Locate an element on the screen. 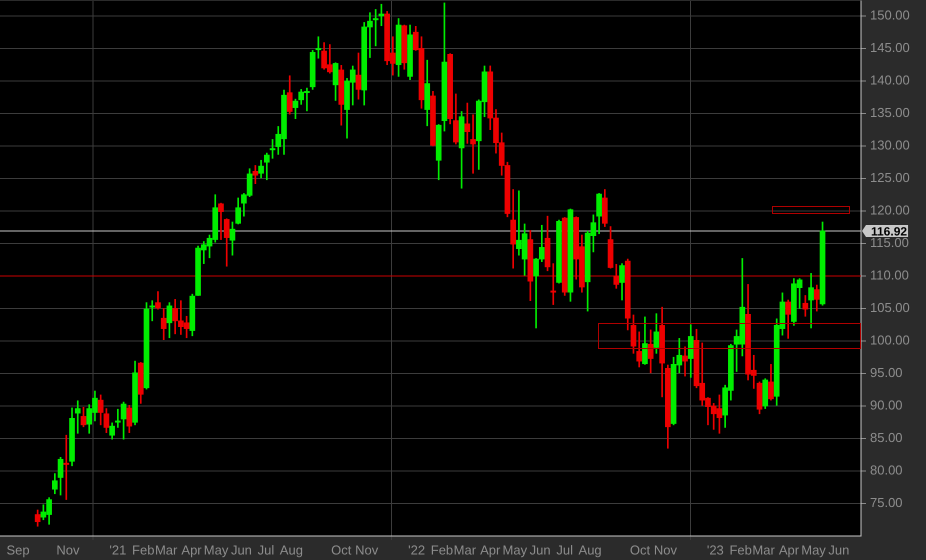  y-tick-label: 95.00 is located at coordinates (886, 372).